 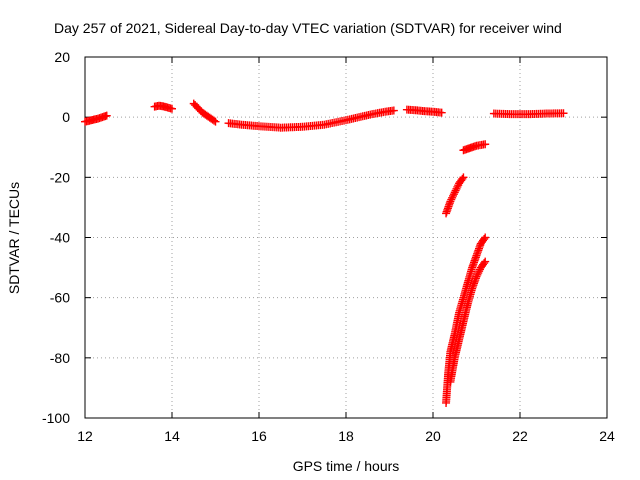 What do you see at coordinates (62, 57) in the screenshot?
I see `y-tick-label: 20` at bounding box center [62, 57].